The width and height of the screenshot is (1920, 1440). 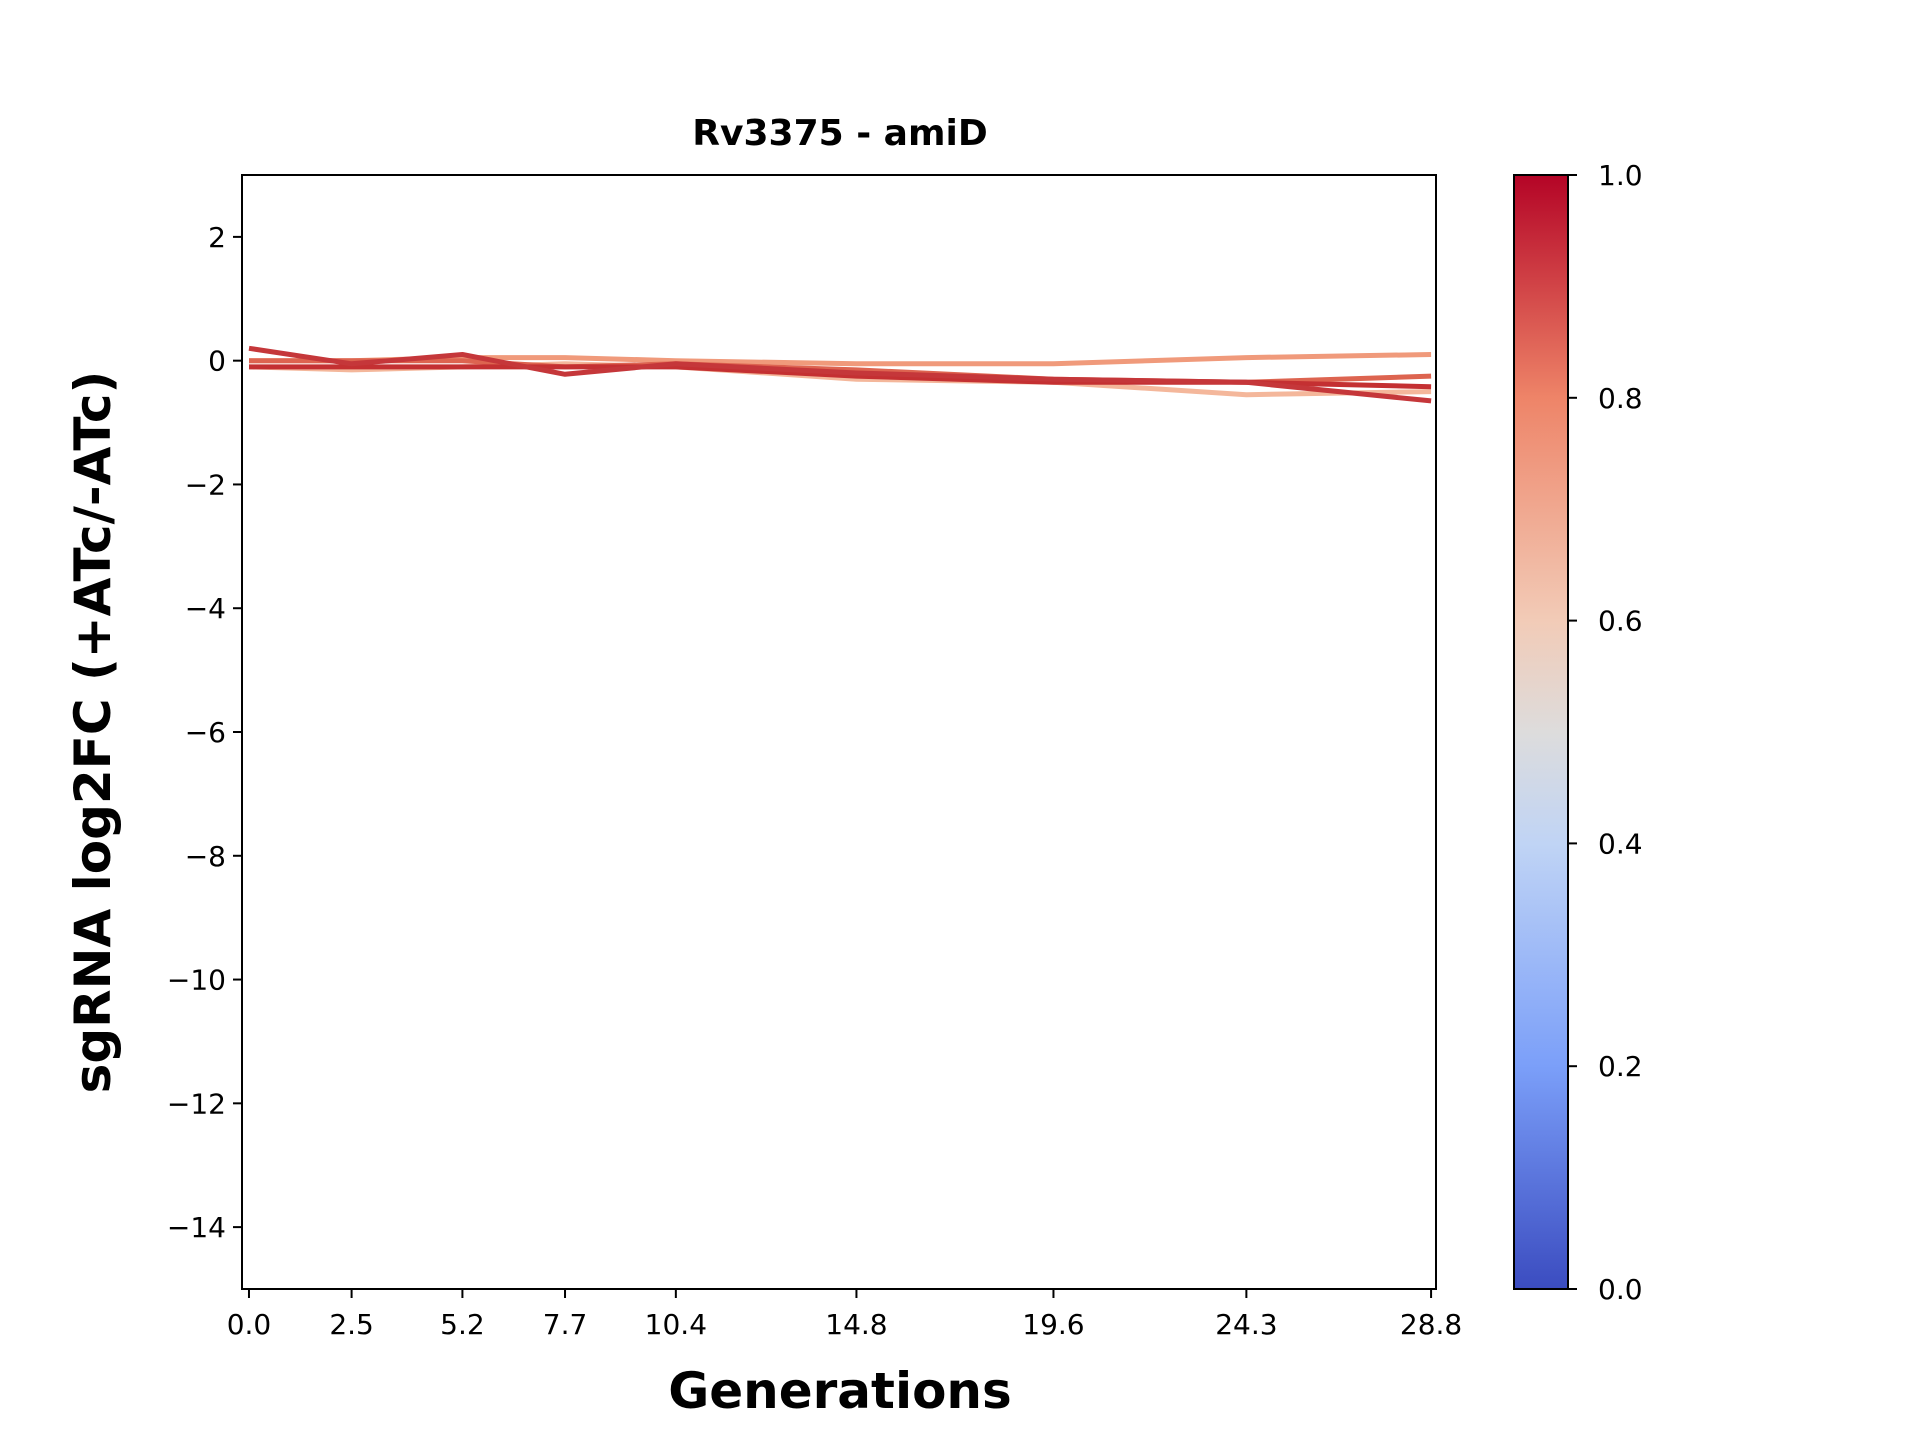 I want to click on colorbar-tick-label: 0.2, so click(x=1620, y=1066).